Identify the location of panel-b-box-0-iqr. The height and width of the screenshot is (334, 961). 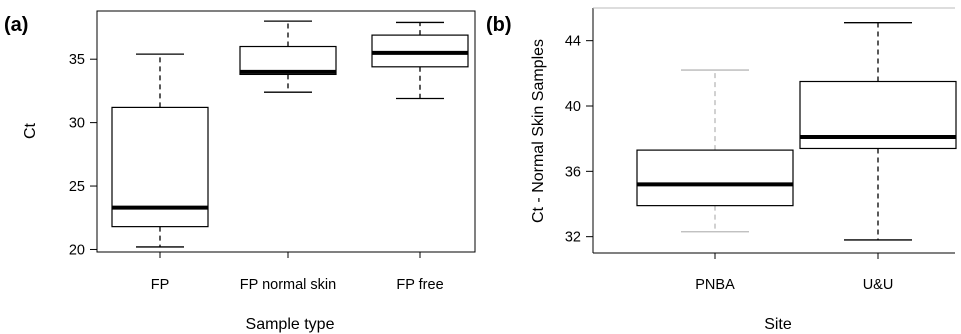
(715, 178).